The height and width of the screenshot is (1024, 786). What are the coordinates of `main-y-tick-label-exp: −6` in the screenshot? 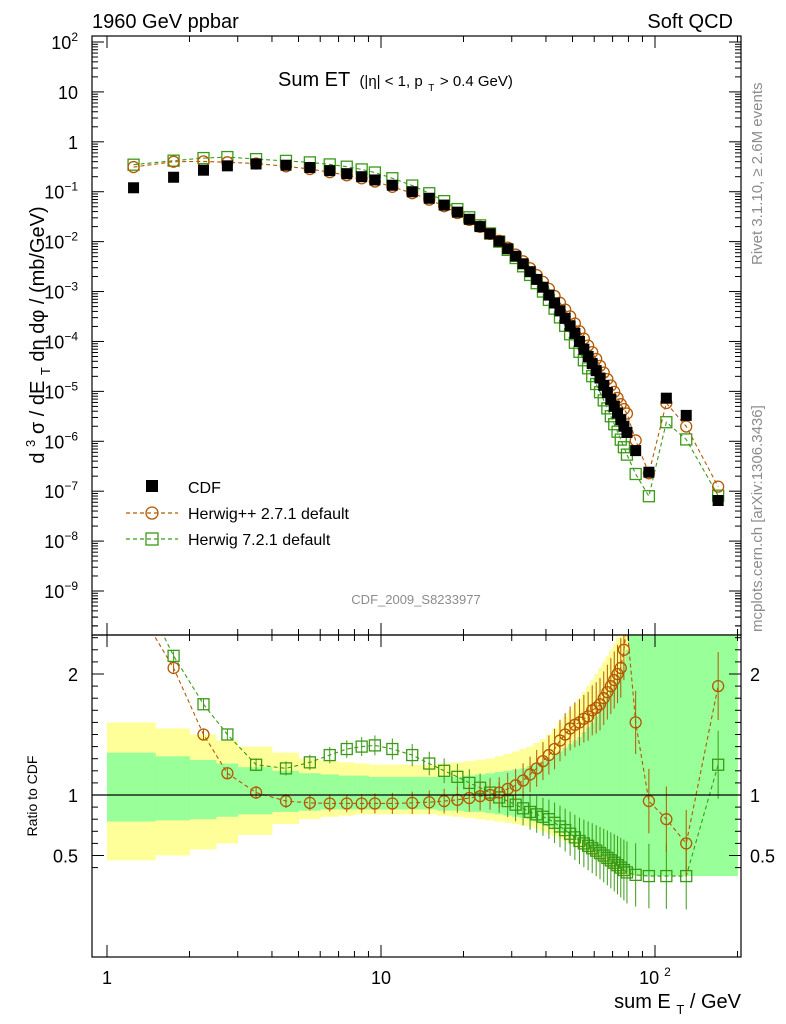 It's located at (71, 436).